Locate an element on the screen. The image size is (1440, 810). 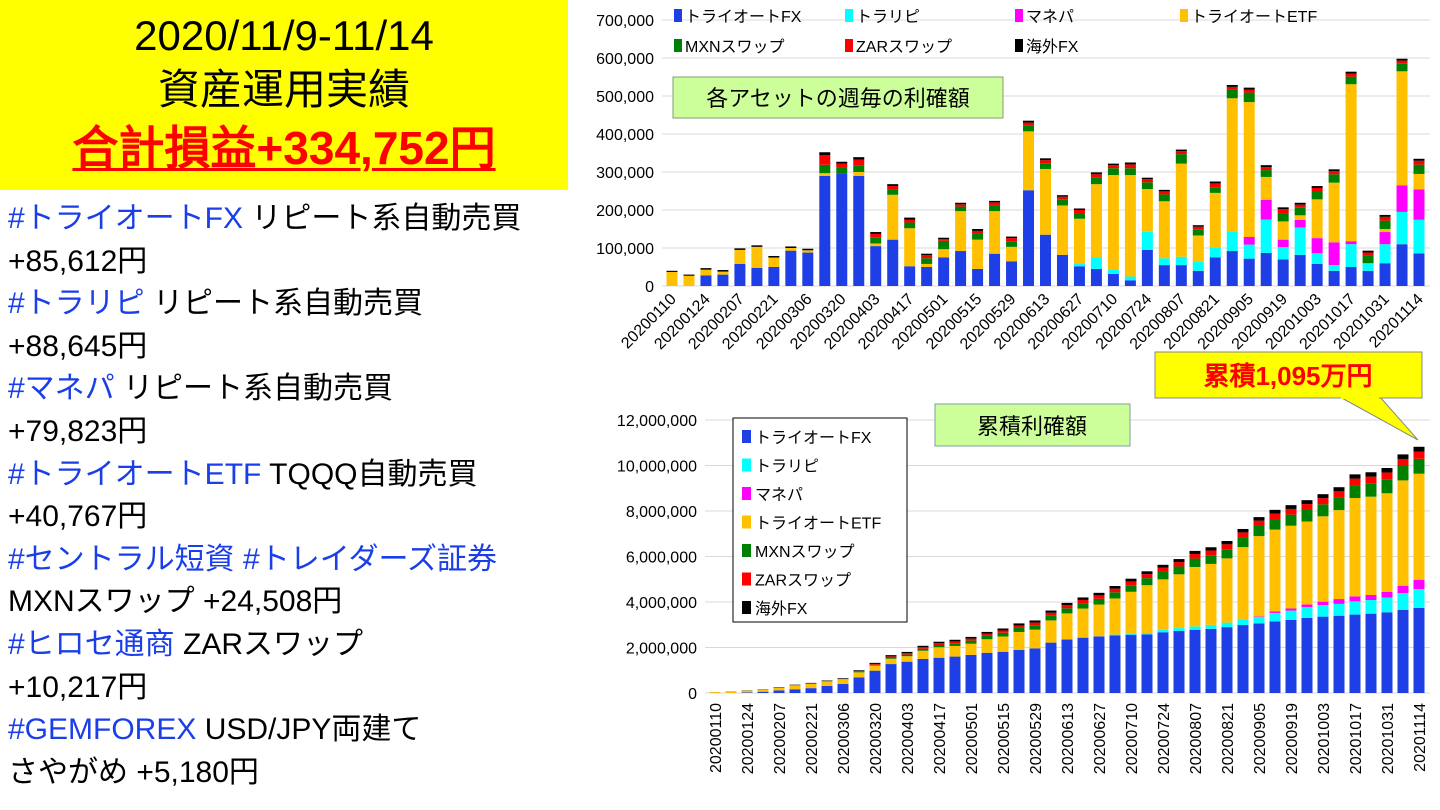
result-text: リピート系自動売買 is located at coordinates (284, 304).